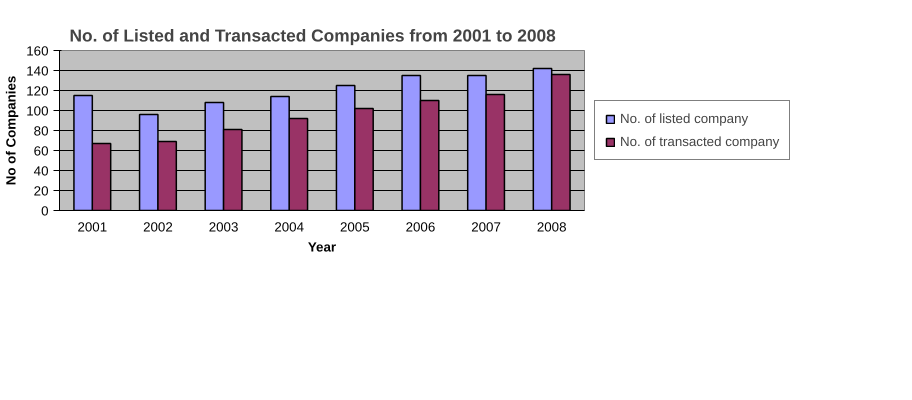  Describe the element at coordinates (37, 51) in the screenshot. I see `y-tick-label: 160` at that location.